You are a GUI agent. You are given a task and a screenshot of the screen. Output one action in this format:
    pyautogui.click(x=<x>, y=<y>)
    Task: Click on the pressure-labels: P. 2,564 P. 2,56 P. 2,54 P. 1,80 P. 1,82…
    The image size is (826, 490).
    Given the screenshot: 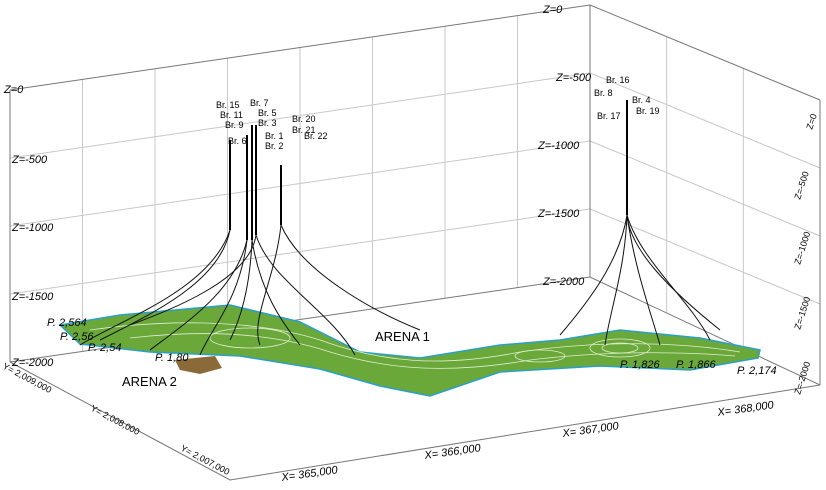 What is the action you would take?
    pyautogui.click(x=412, y=347)
    